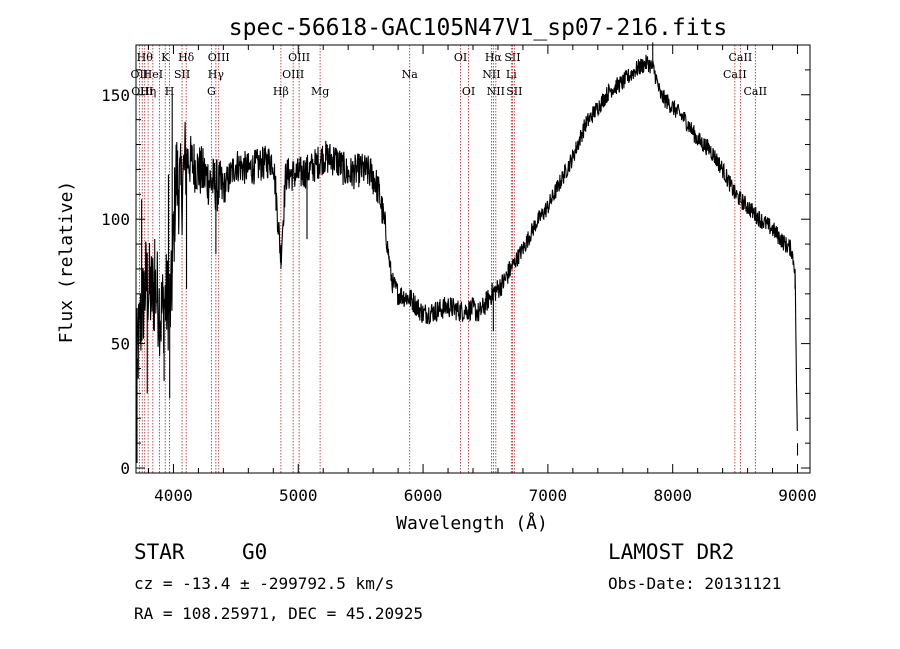  I want to click on x-tick-label: 9000, so click(797, 495).